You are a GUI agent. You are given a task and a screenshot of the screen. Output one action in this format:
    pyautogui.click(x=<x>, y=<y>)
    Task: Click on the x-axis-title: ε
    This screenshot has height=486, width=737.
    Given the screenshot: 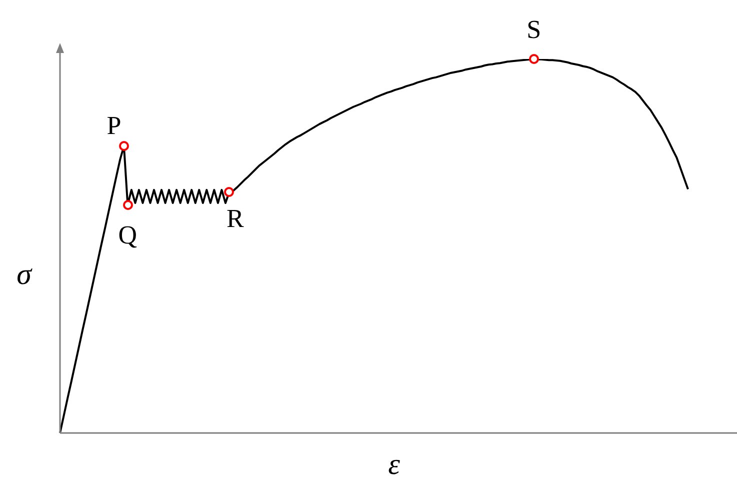 What is the action you would take?
    pyautogui.click(x=394, y=464)
    